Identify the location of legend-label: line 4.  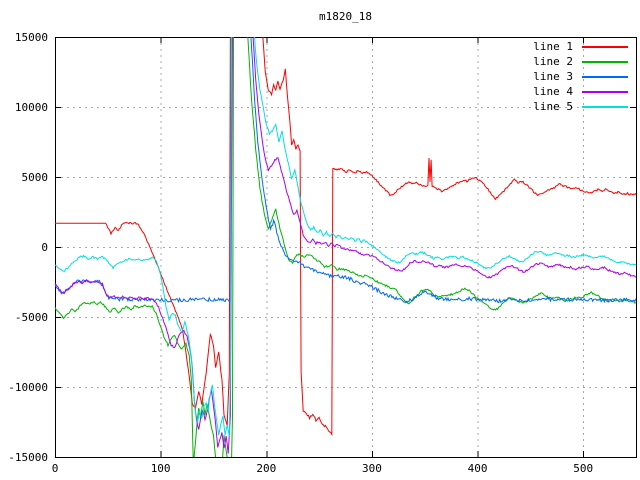
(553, 91).